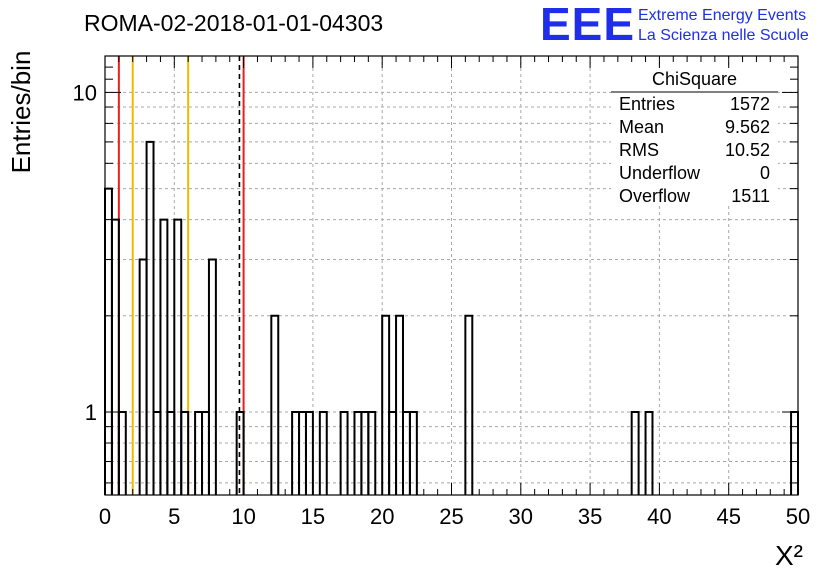 This screenshot has width=836, height=577. Describe the element at coordinates (659, 516) in the screenshot. I see `x-tick-label: 40` at that location.